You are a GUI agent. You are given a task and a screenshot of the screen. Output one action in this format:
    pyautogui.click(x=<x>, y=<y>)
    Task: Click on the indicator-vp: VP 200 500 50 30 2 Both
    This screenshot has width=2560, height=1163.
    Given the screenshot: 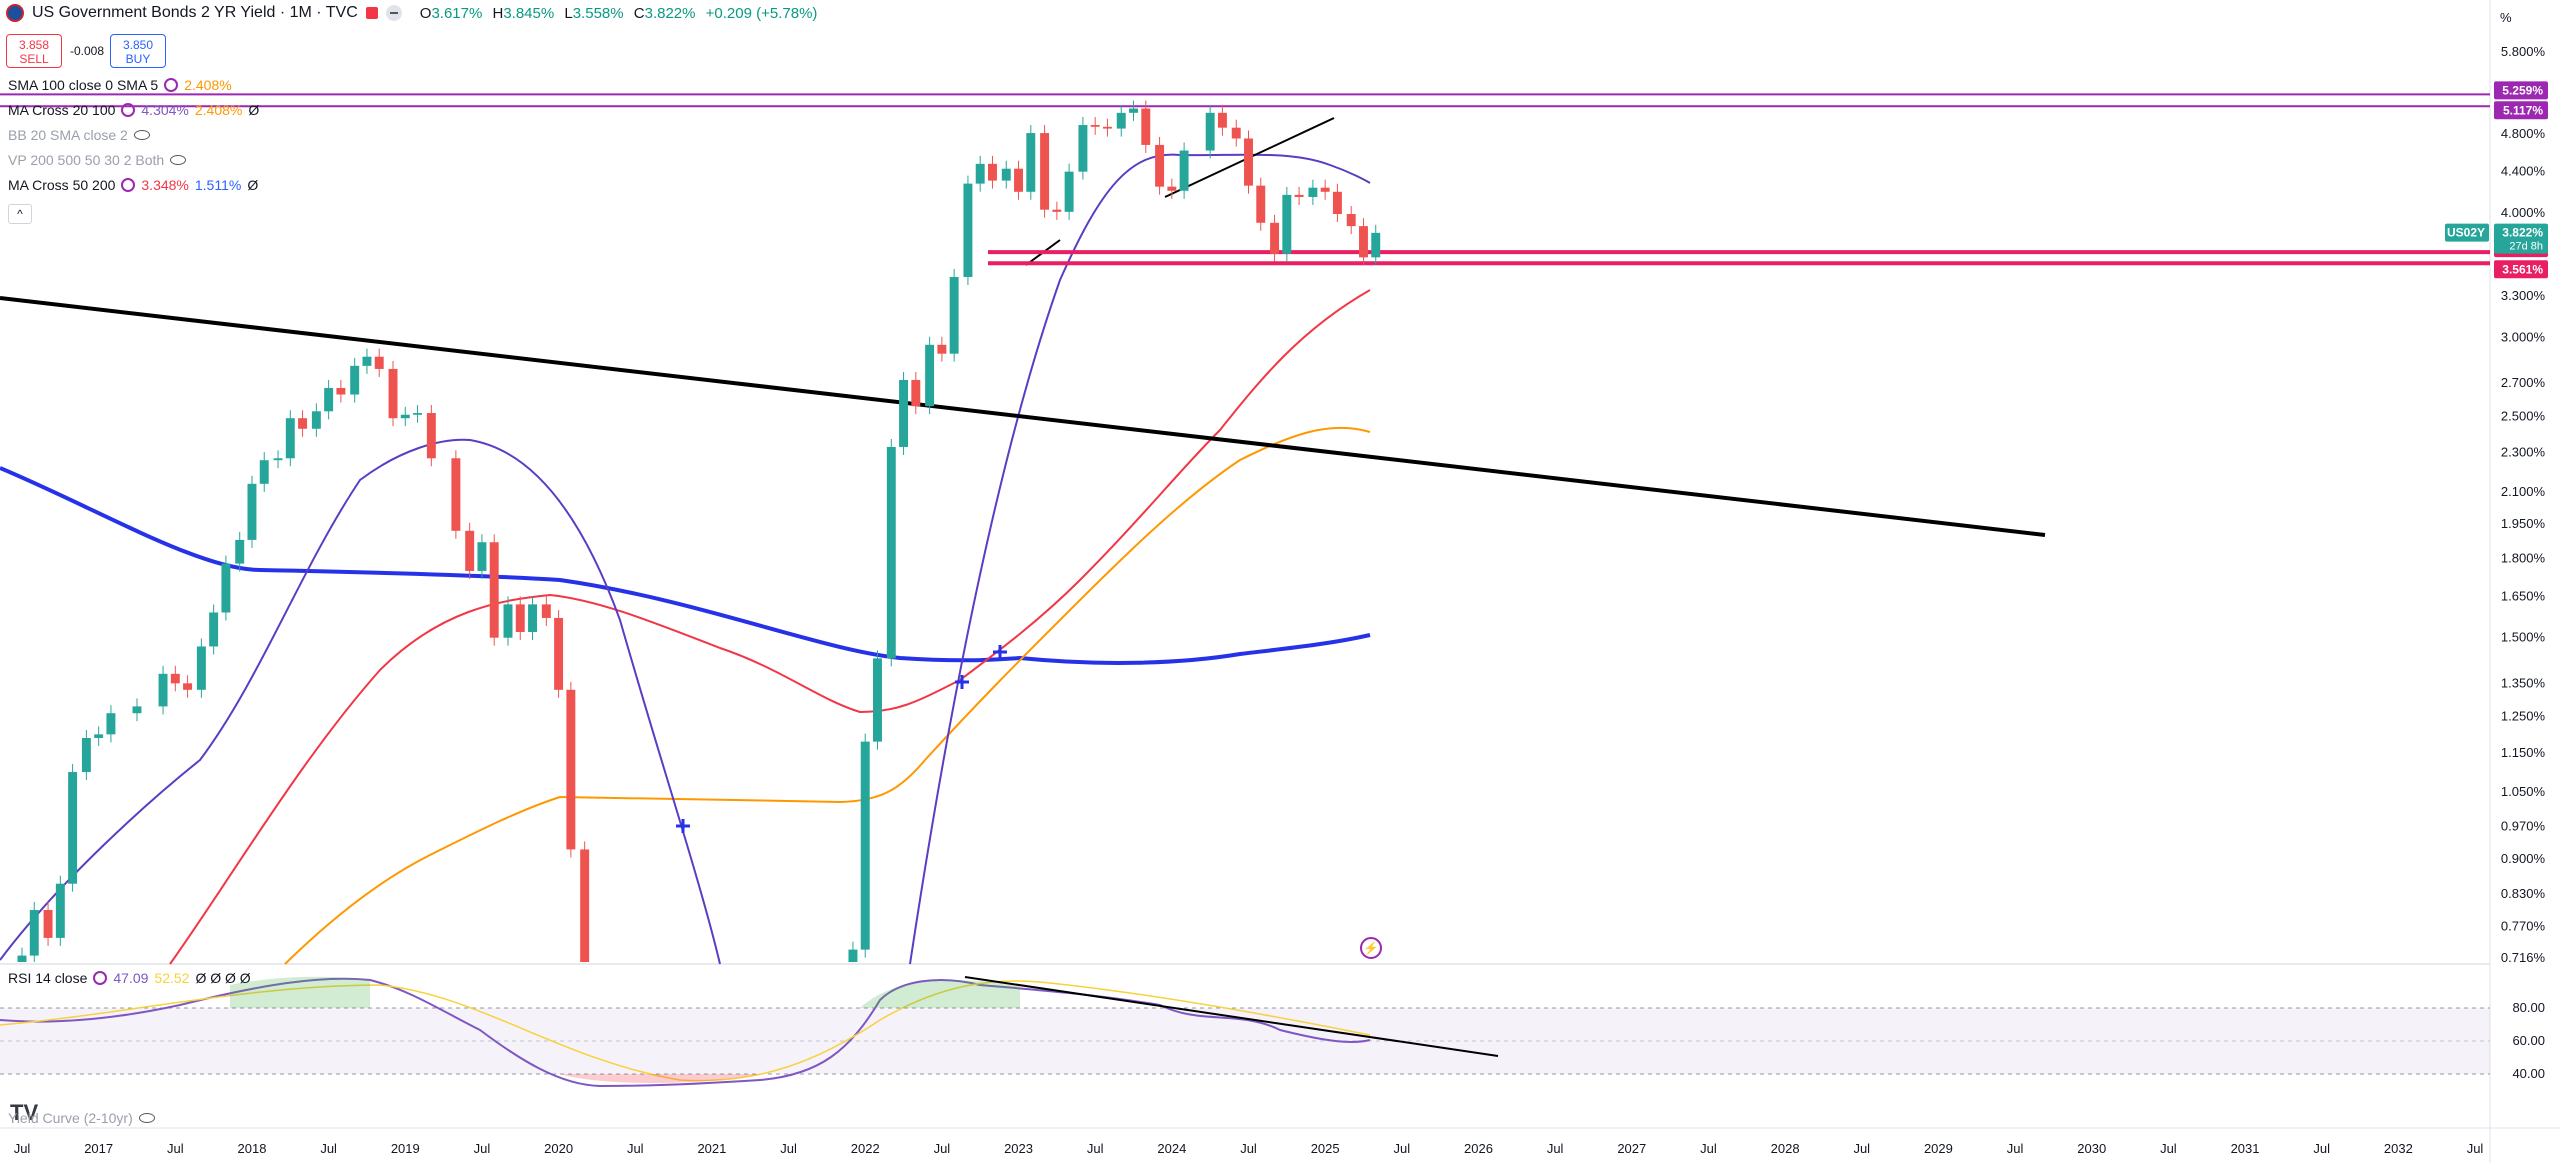 What is the action you would take?
    pyautogui.click(x=97, y=160)
    